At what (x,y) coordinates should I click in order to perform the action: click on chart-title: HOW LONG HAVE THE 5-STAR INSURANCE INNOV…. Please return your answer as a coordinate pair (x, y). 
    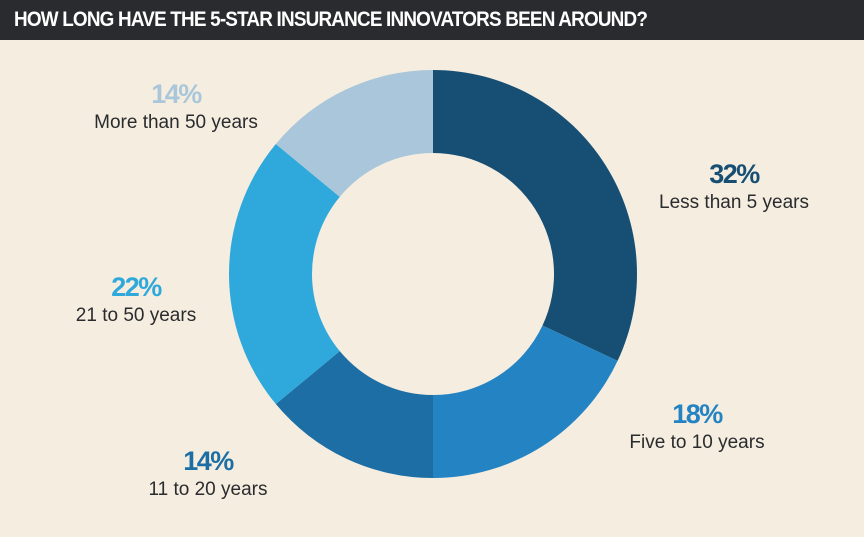
    Looking at the image, I should click on (331, 19).